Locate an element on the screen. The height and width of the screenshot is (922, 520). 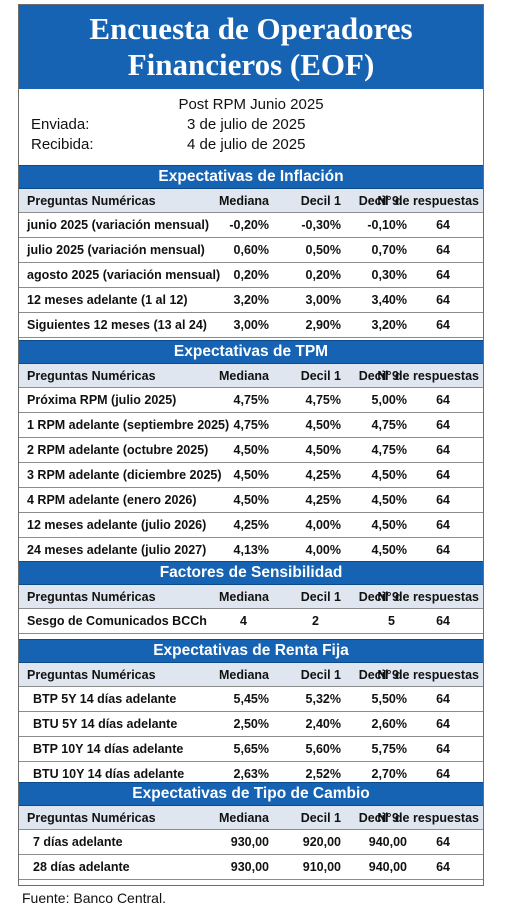
decile9-cell: 0,30% is located at coordinates (389, 275).